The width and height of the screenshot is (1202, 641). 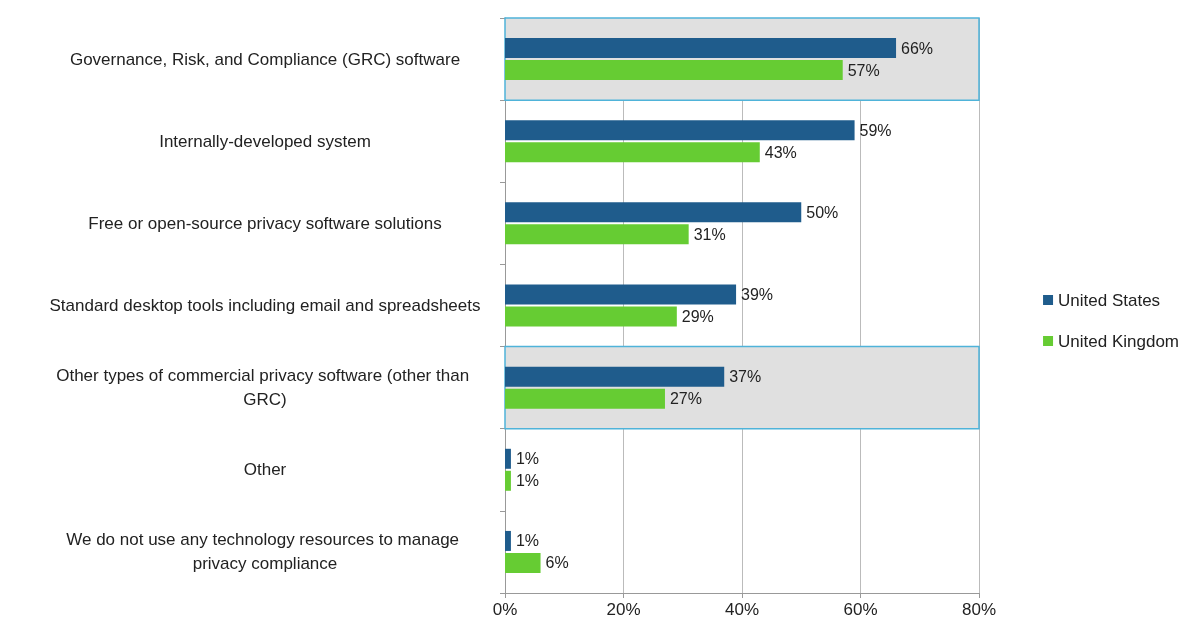 I want to click on data-label: 59%, so click(x=875, y=130).